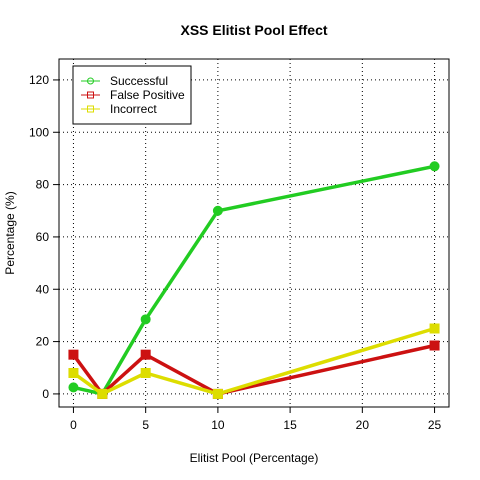 This screenshot has height=480, width=480. Describe the element at coordinates (133, 109) in the screenshot. I see `legend-label: Incorrect` at that location.